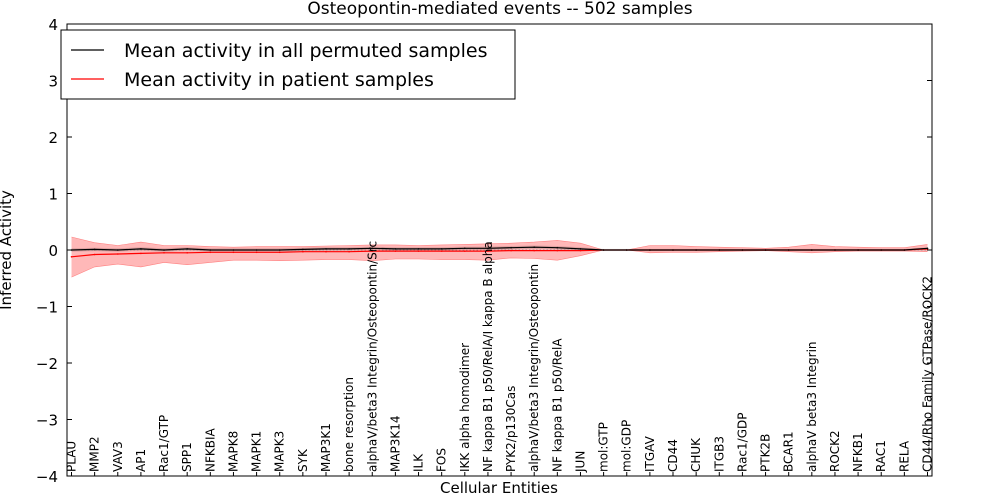  Describe the element at coordinates (47, 421) in the screenshot. I see `y-tick-label: −3` at that location.